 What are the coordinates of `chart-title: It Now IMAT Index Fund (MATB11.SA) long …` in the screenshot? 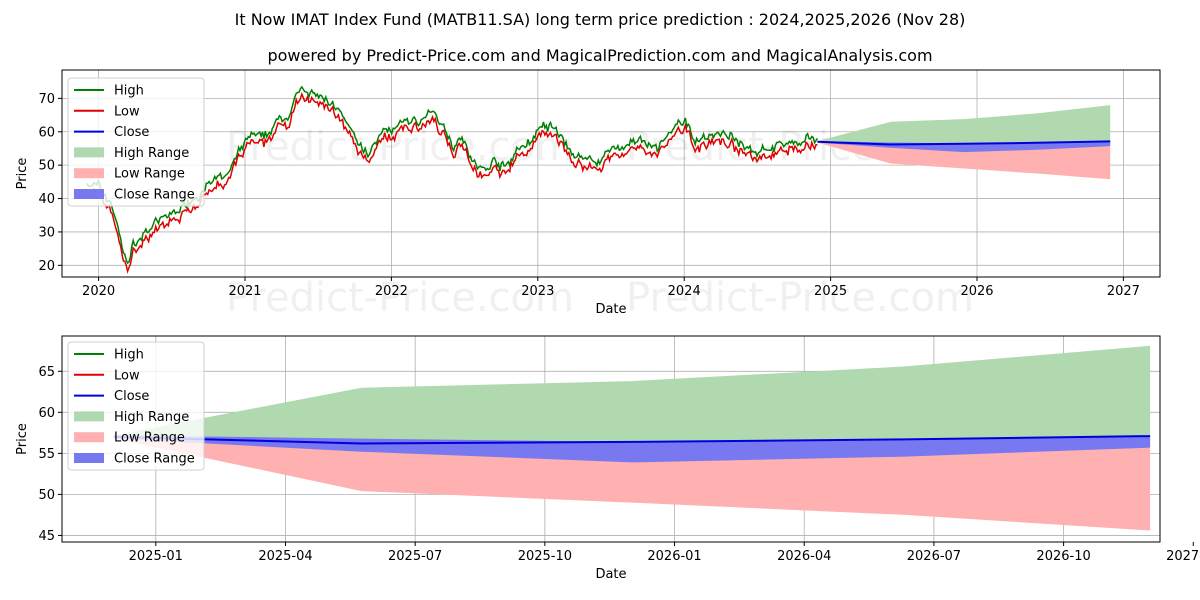 It's located at (600, 19).